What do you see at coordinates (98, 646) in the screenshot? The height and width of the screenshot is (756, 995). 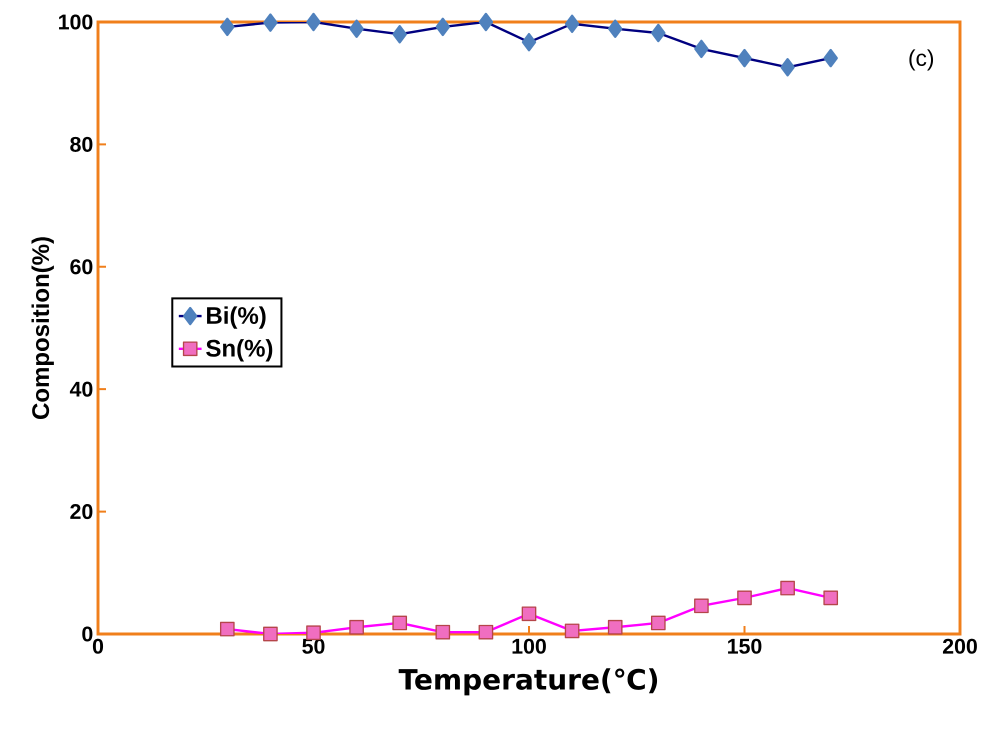 I see `x-tick-label: 0` at bounding box center [98, 646].